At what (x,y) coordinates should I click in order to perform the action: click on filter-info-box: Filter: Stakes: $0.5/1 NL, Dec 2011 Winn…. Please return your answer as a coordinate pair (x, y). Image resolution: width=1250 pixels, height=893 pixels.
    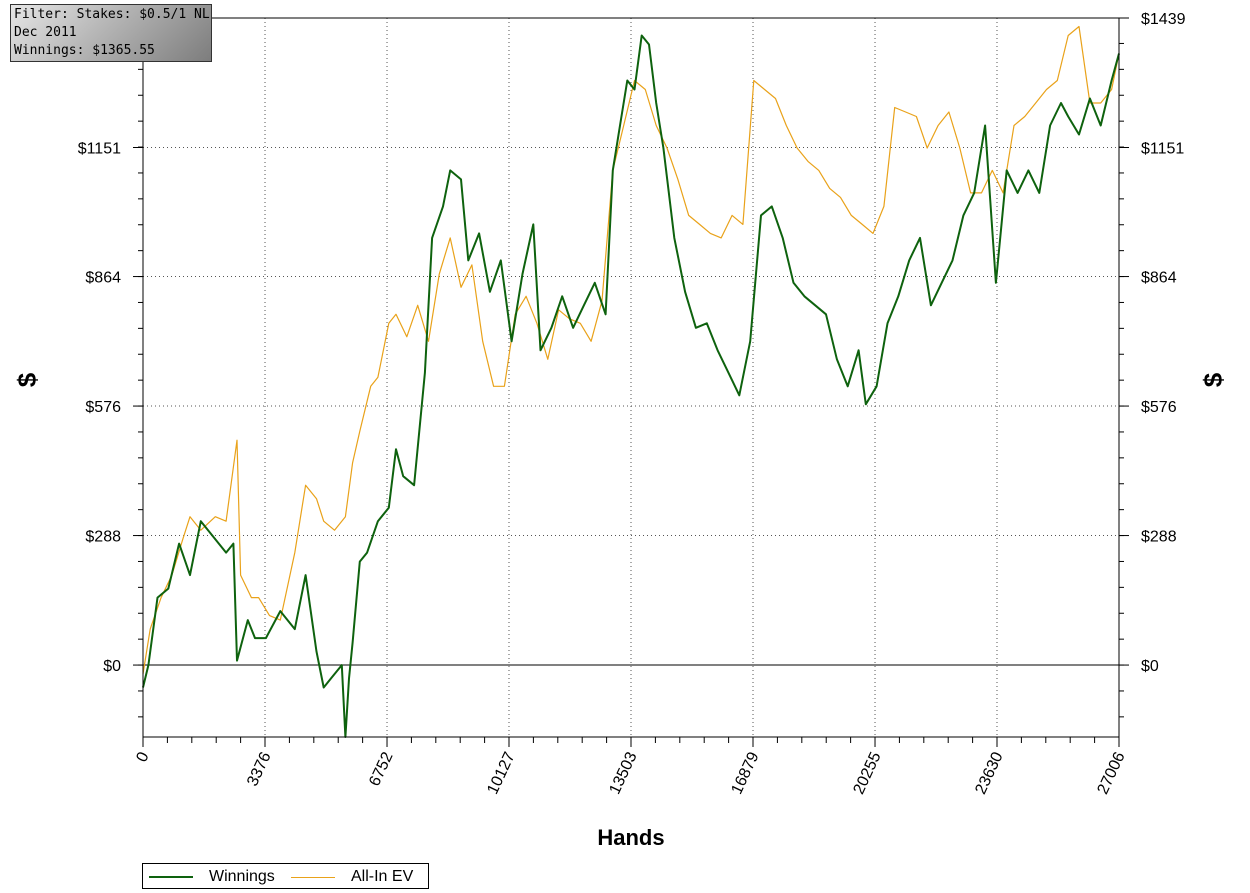
    Looking at the image, I should click on (111, 33).